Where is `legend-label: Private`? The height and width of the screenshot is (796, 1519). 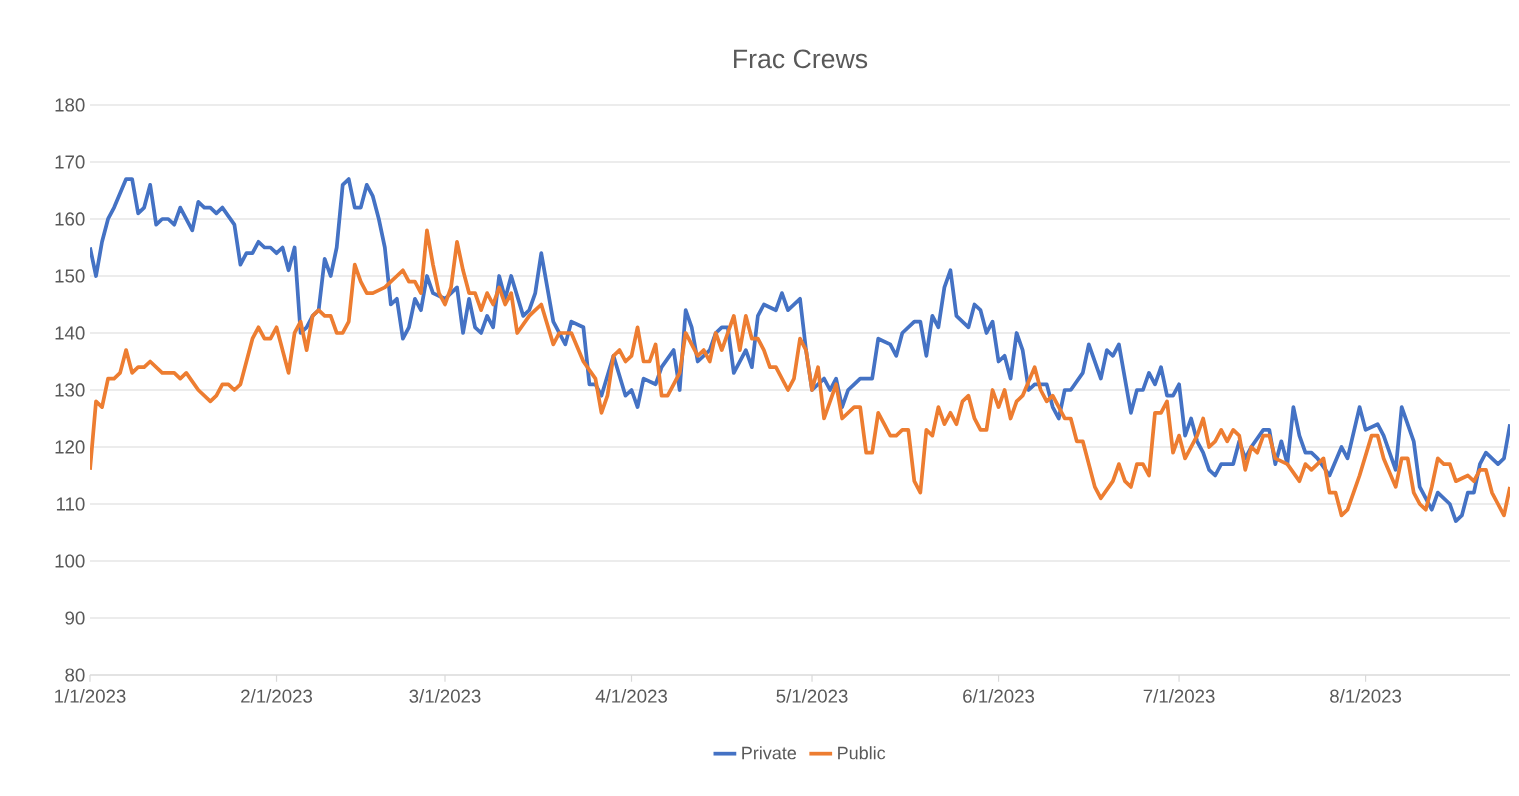 legend-label: Private is located at coordinates (769, 753).